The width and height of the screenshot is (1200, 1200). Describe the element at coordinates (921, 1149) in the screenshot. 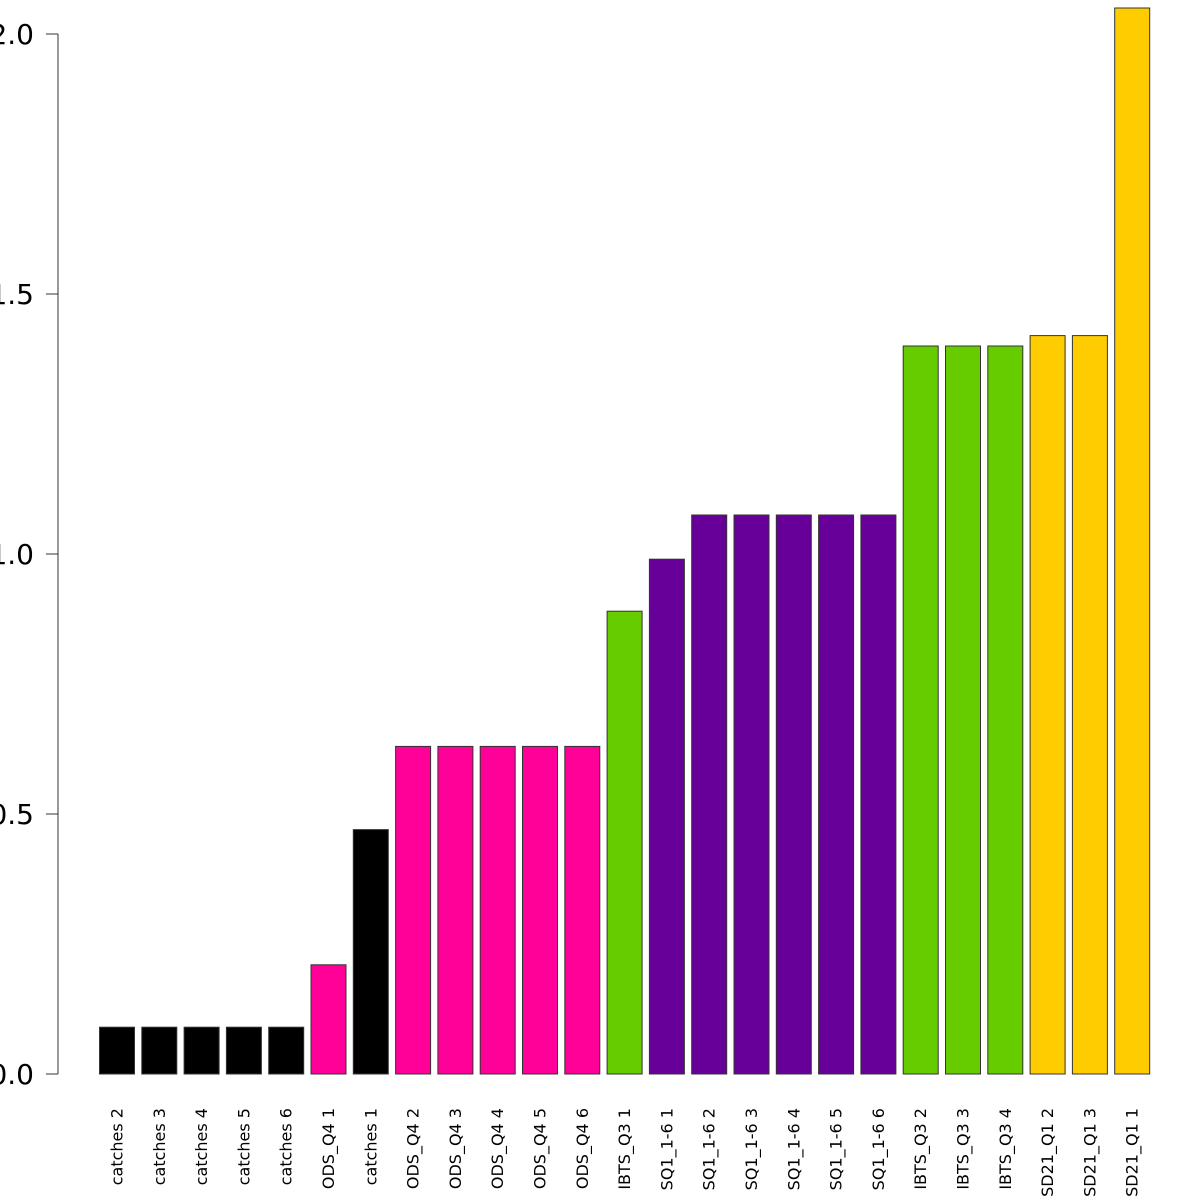

I see `x-tick-label: IBTS_Q3 2` at that location.